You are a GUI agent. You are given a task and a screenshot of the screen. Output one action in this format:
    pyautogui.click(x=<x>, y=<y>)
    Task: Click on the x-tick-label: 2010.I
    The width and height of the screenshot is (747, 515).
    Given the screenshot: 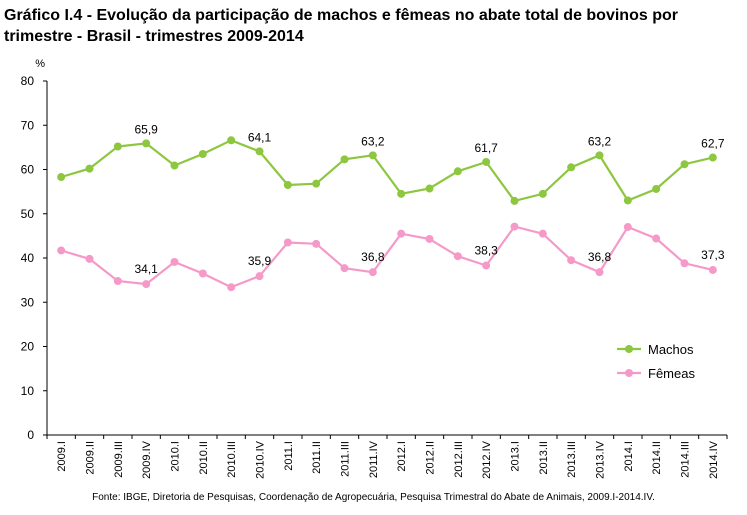 What is the action you would take?
    pyautogui.click(x=176, y=456)
    